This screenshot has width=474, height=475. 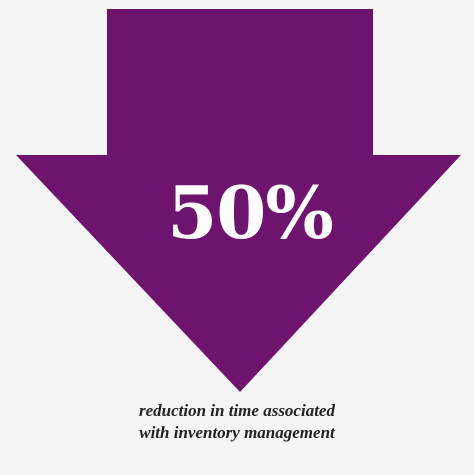 I want to click on caption-line-1: reduction in time associated, so click(x=237, y=410).